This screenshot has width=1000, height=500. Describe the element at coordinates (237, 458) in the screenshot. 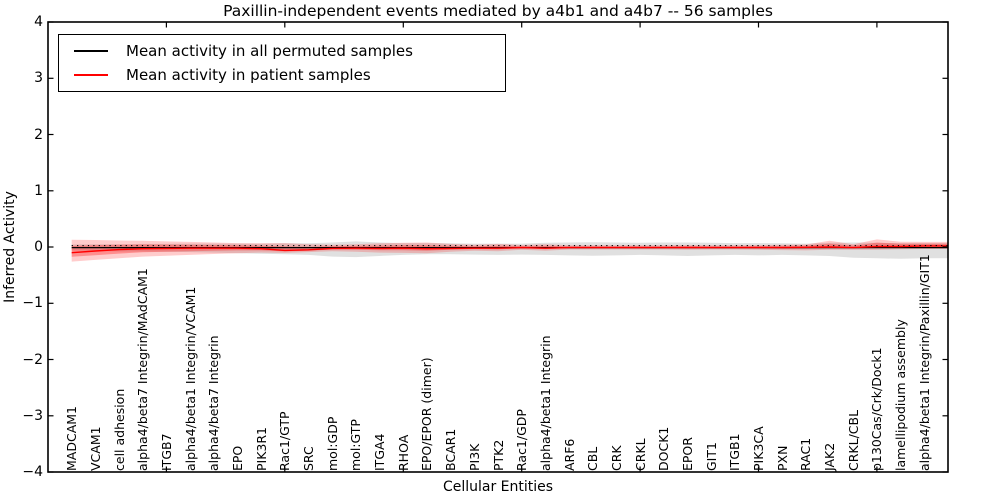

I see `x-category-label: EPO` at that location.